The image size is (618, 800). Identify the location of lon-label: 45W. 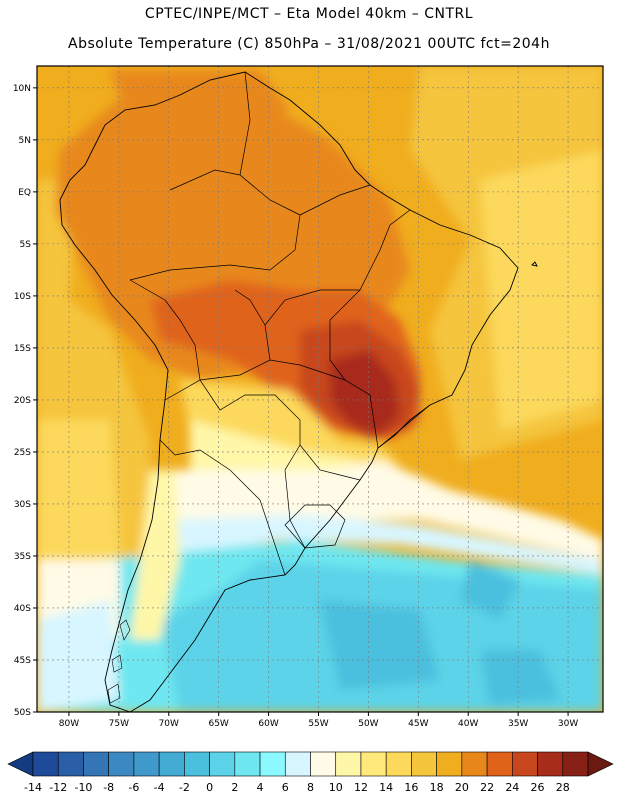
(418, 724).